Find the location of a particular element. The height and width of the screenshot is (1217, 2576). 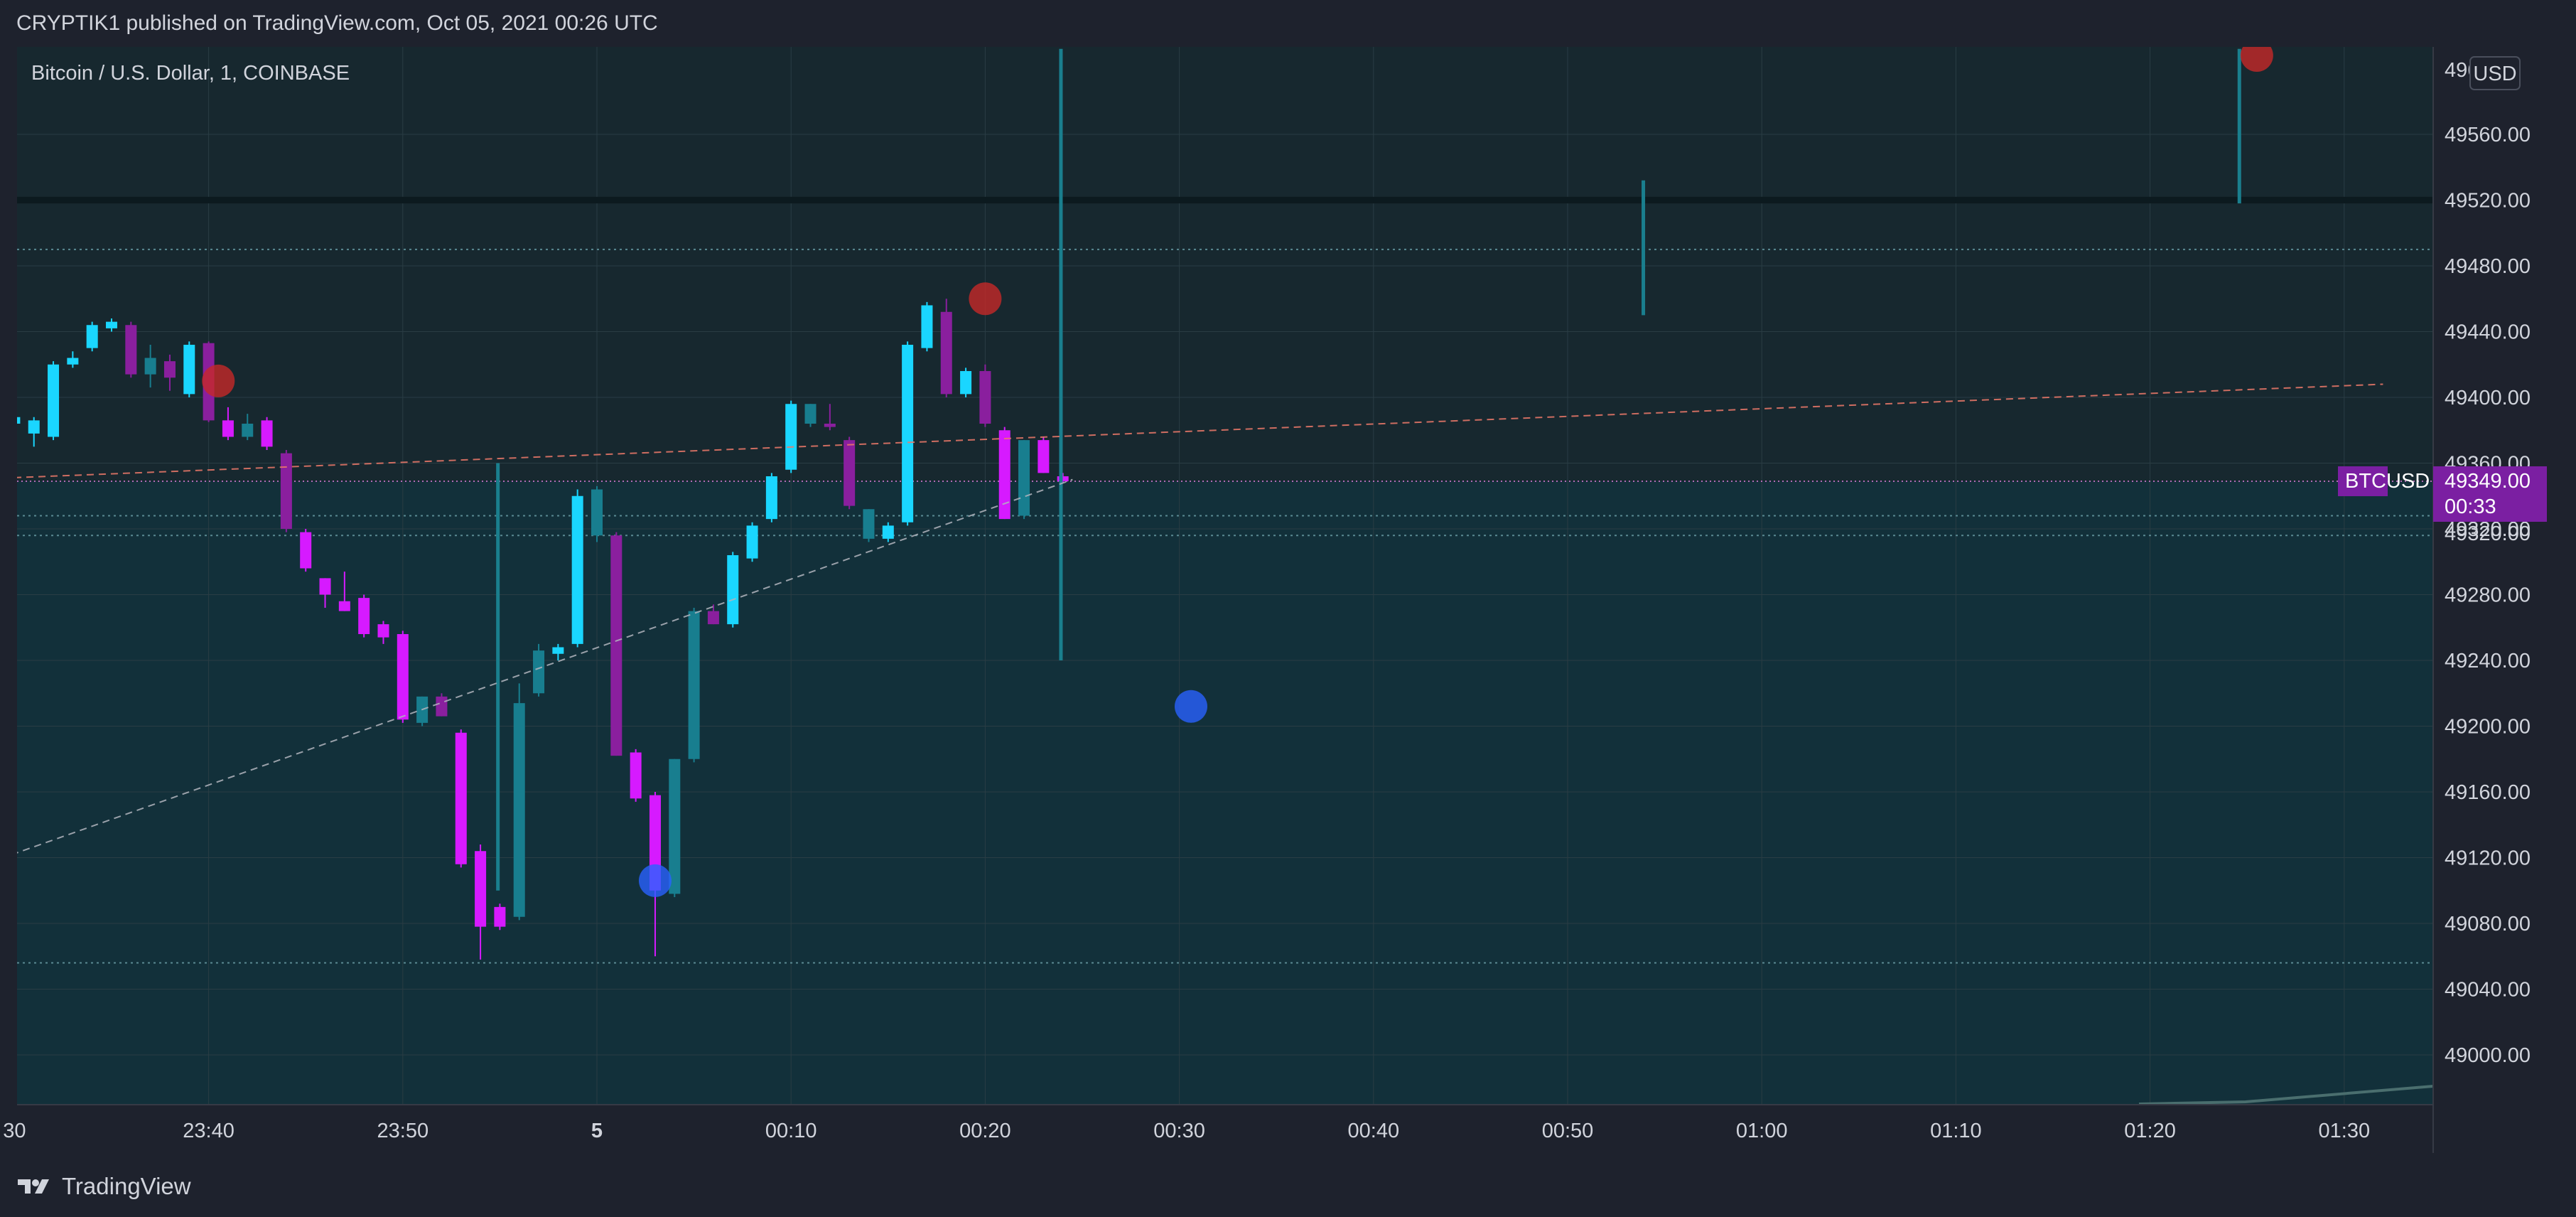

time-axis-label: 00:30 is located at coordinates (1179, 1131).